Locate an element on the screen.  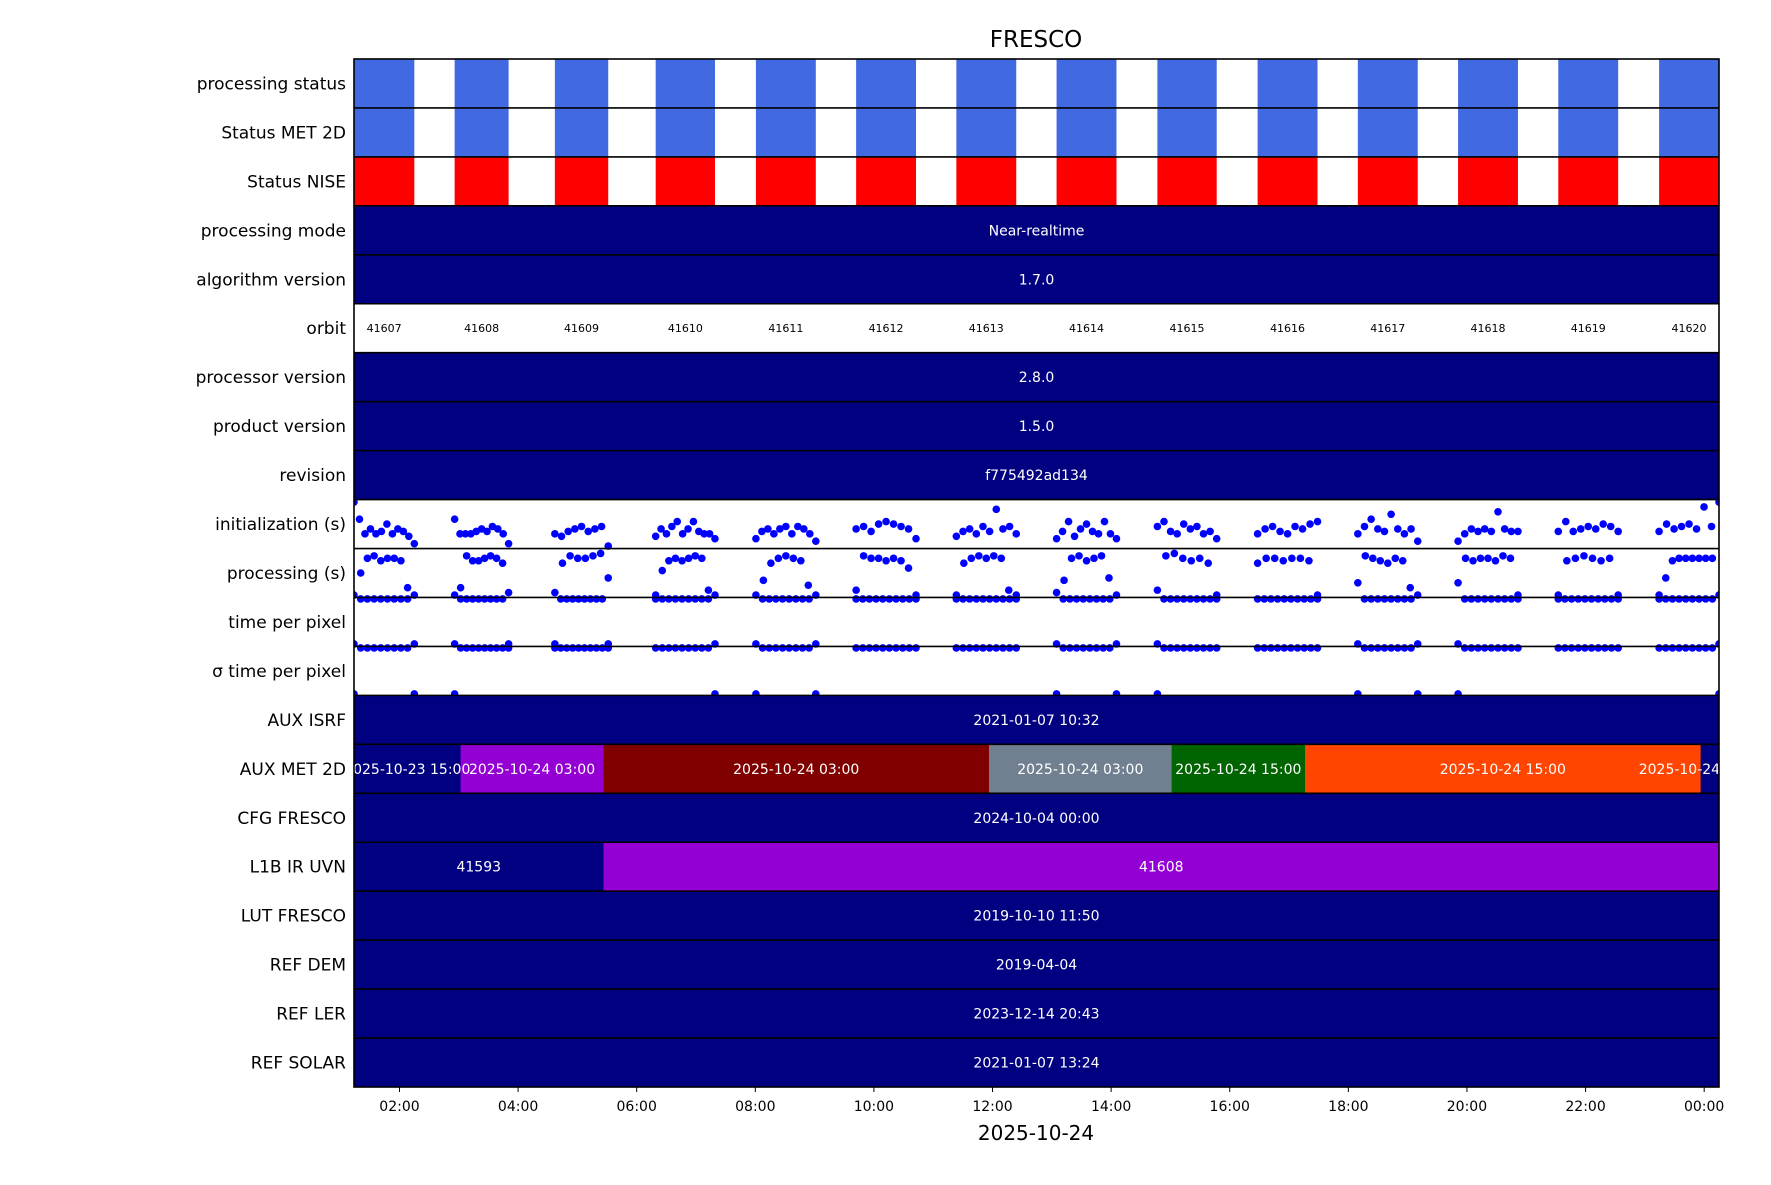
row-label-aux-isrf: AUX ISRF is located at coordinates (306, 721).